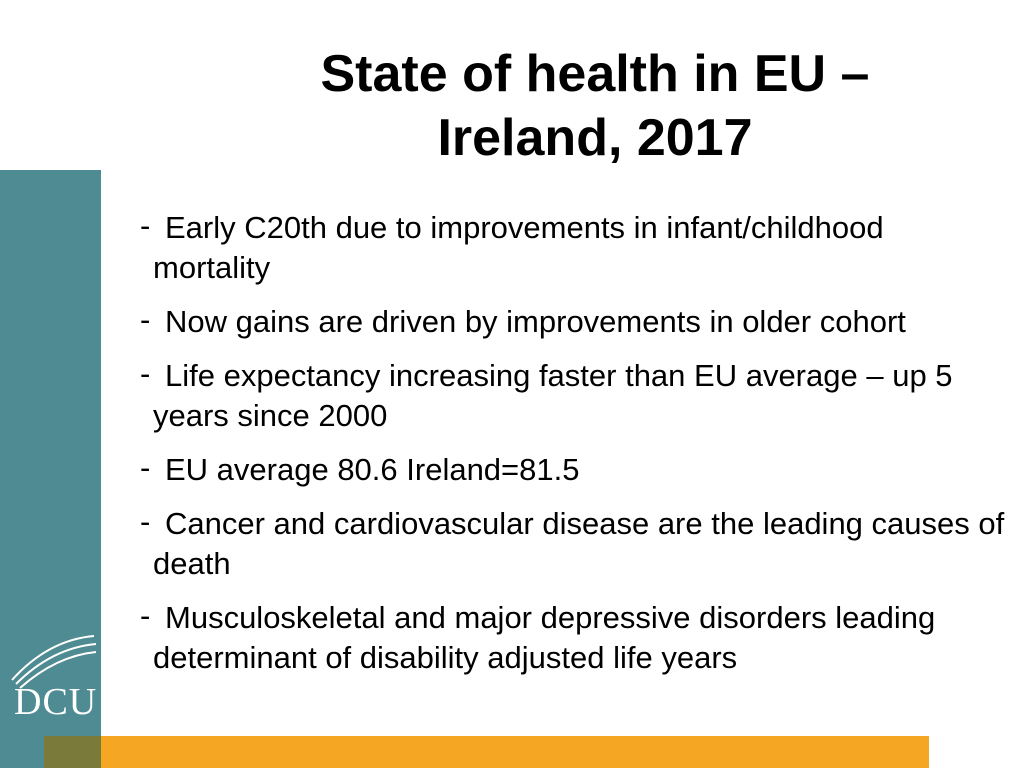  Describe the element at coordinates (372, 469) in the screenshot. I see `bullet-text: EU average 80.6 Ireland=81.5` at that location.